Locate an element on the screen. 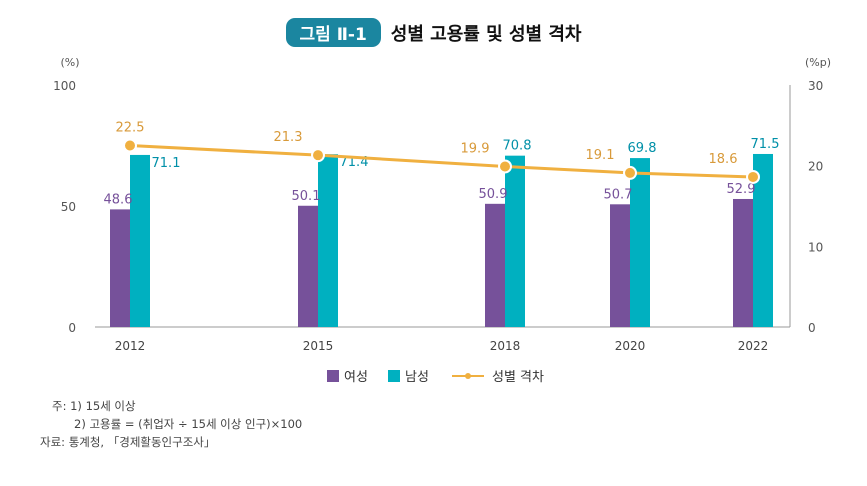 This screenshot has width=867, height=486. x-tick-label: 2018 is located at coordinates (505, 346).